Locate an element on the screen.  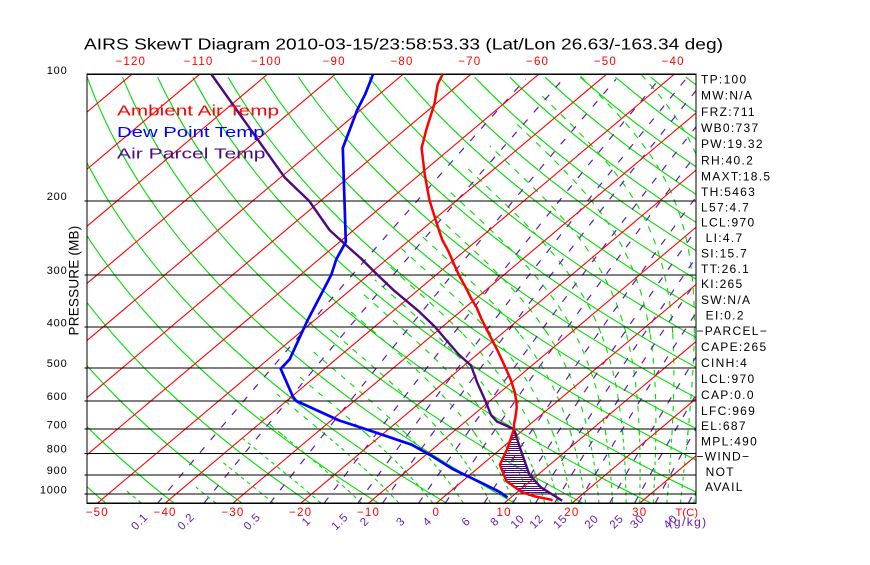
svg-text: −10 is located at coordinates (368, 513).